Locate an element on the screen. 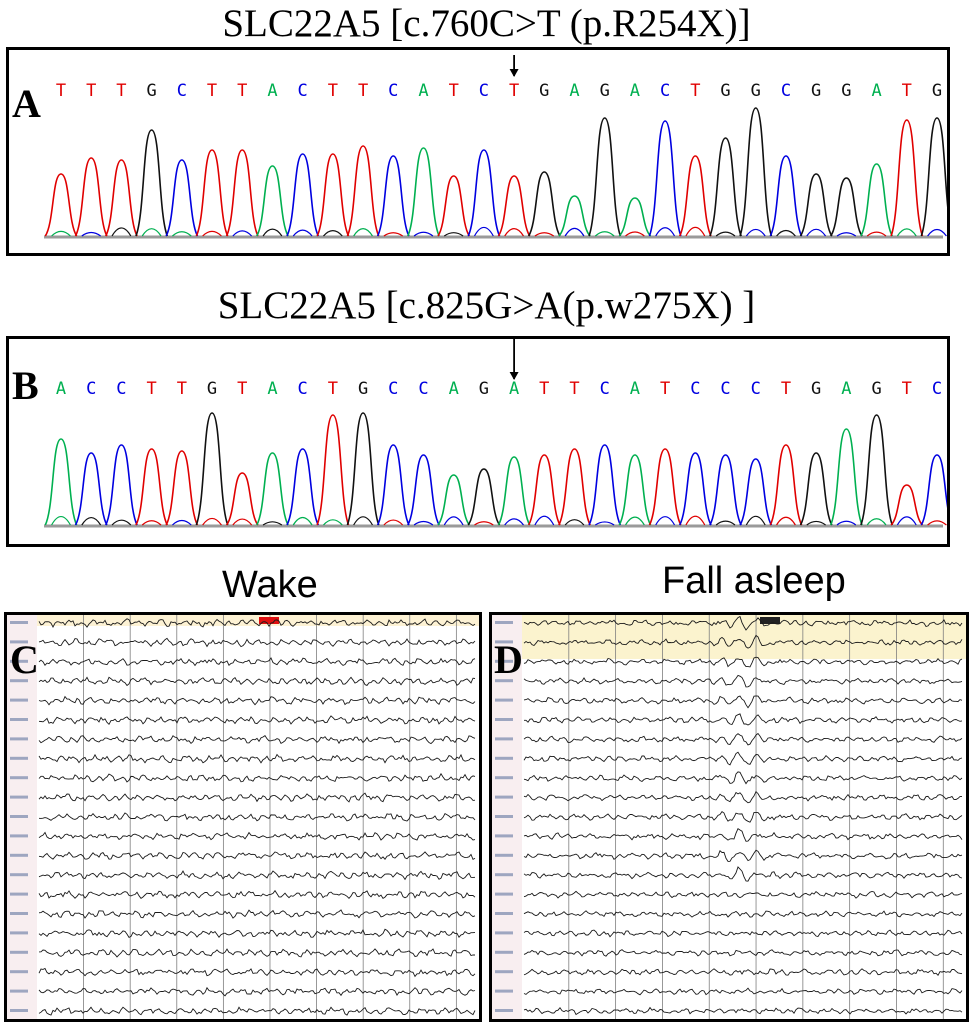 This screenshot has height=1027, width=973. panel-label-a: A is located at coordinates (26, 103).